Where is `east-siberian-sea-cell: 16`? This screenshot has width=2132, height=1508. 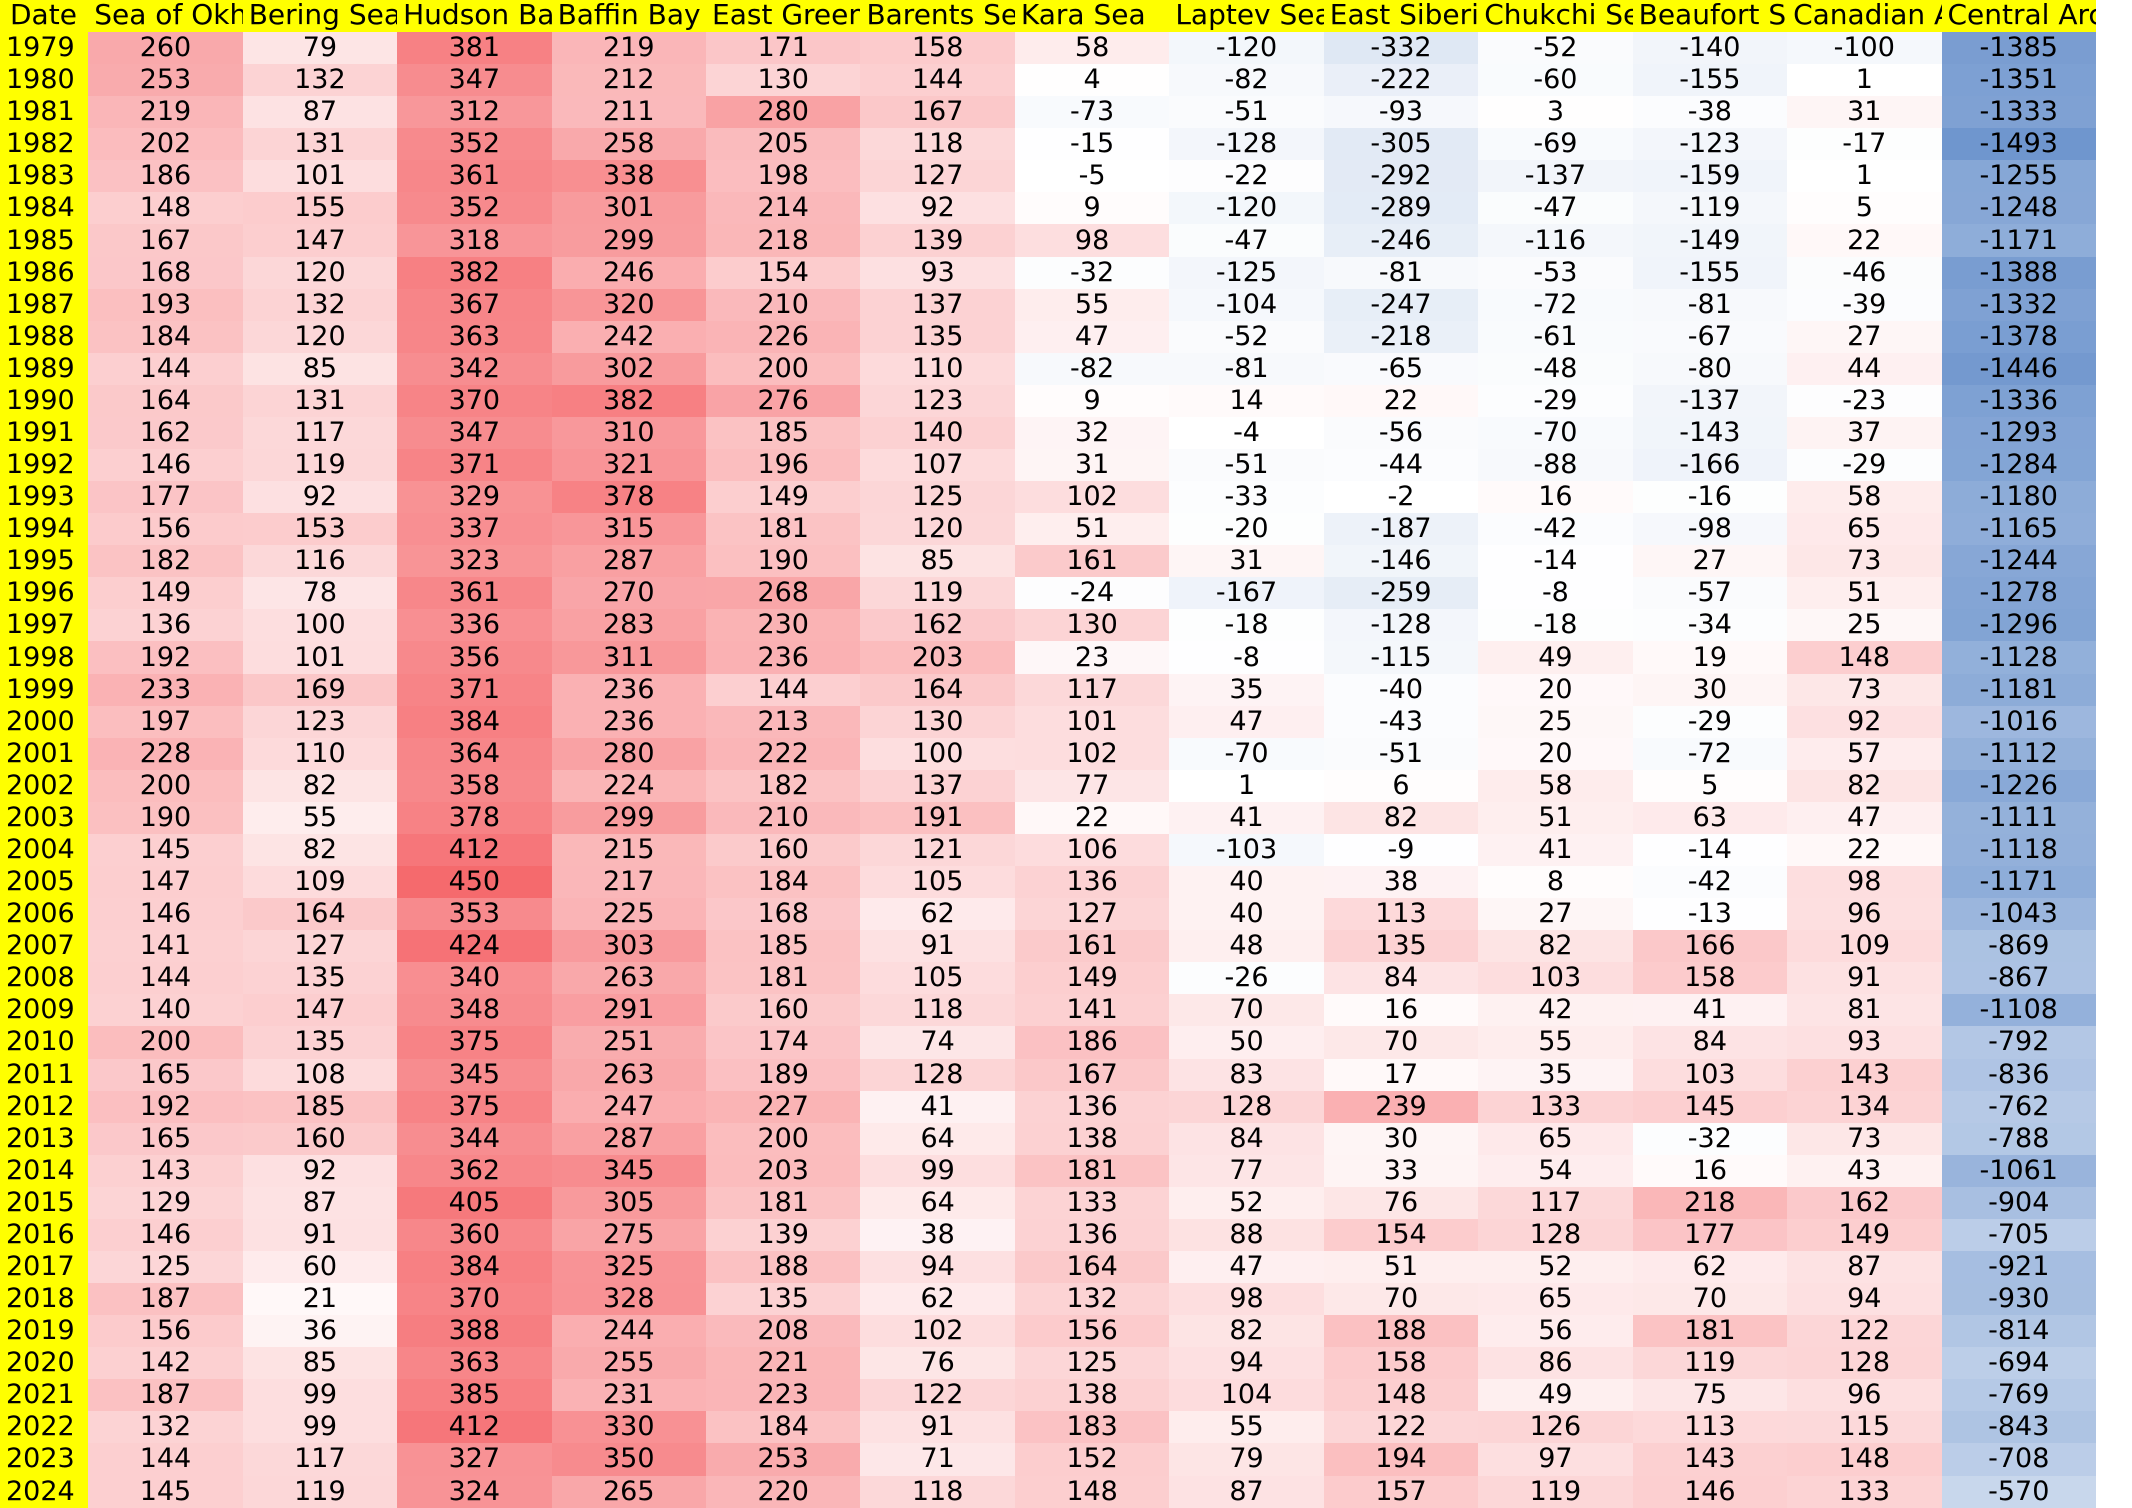 east-siberian-sea-cell: 16 is located at coordinates (1401, 1010).